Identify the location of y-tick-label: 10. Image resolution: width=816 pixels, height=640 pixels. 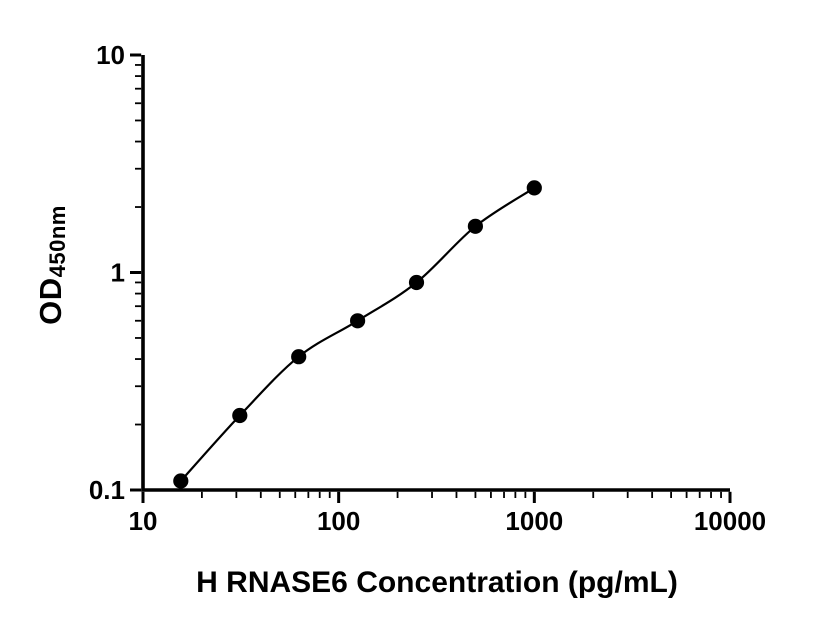
(110, 55).